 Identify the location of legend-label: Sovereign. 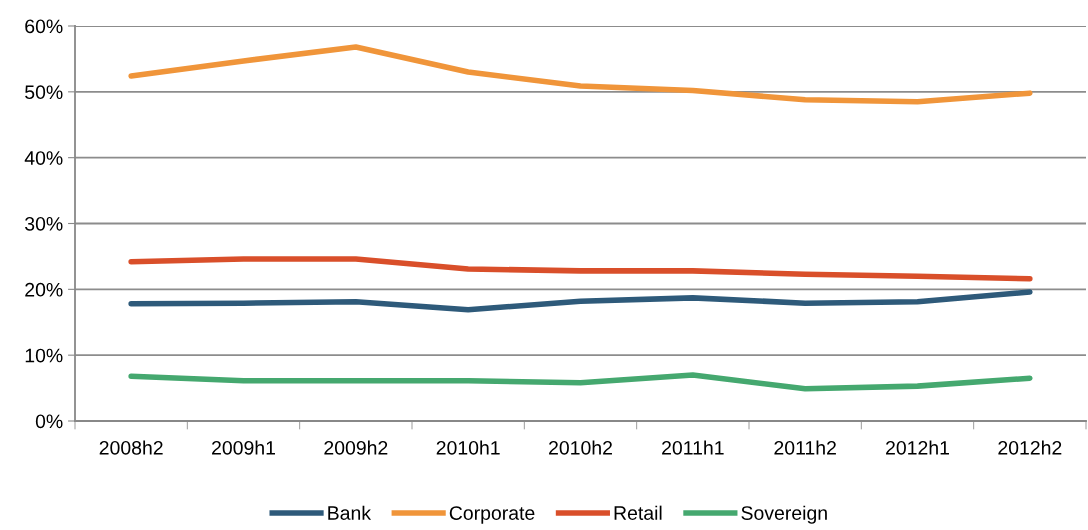
(784, 514).